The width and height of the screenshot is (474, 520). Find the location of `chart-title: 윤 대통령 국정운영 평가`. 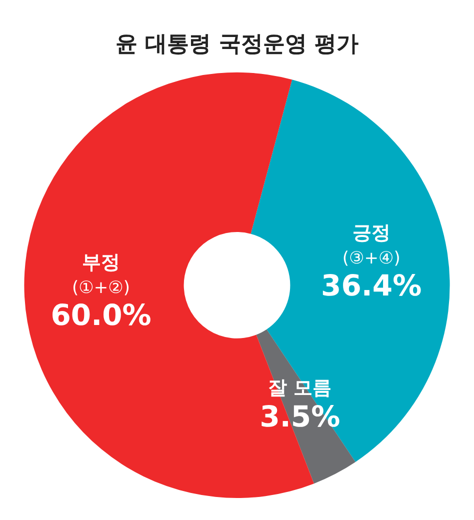

chart-title: 윤 대통령 국정운영 평가 is located at coordinates (237, 44).